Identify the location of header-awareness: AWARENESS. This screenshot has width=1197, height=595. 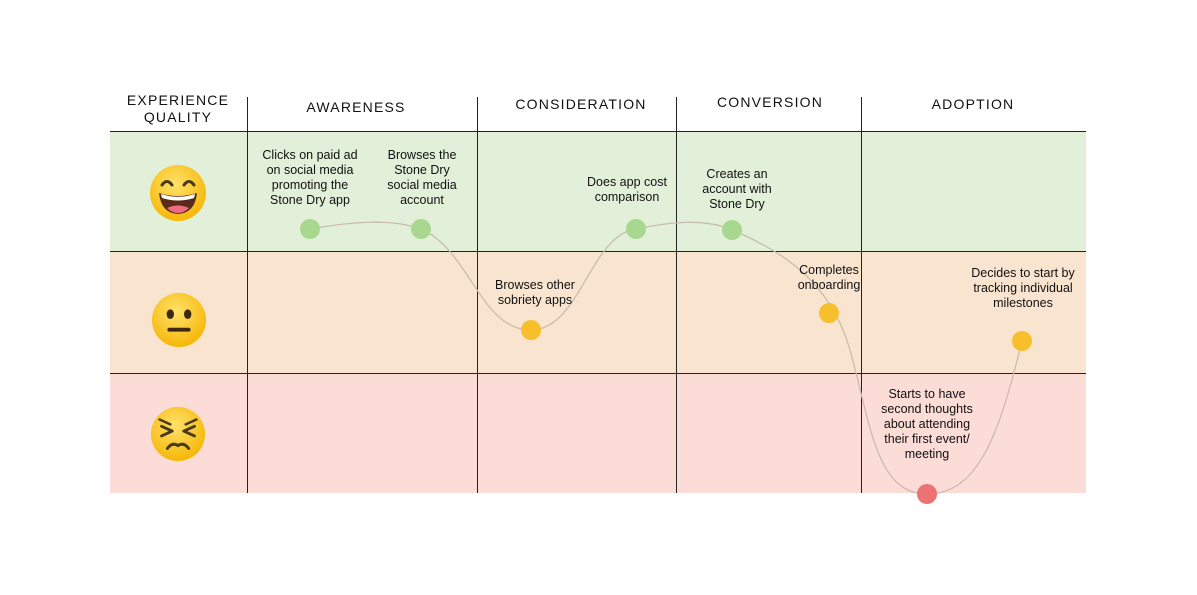
(356, 107).